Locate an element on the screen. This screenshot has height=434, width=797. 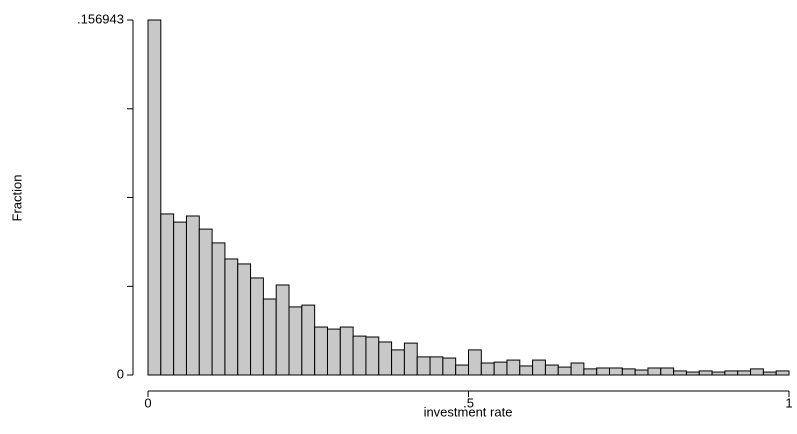
x-tick-label: 1 is located at coordinates (788, 402).